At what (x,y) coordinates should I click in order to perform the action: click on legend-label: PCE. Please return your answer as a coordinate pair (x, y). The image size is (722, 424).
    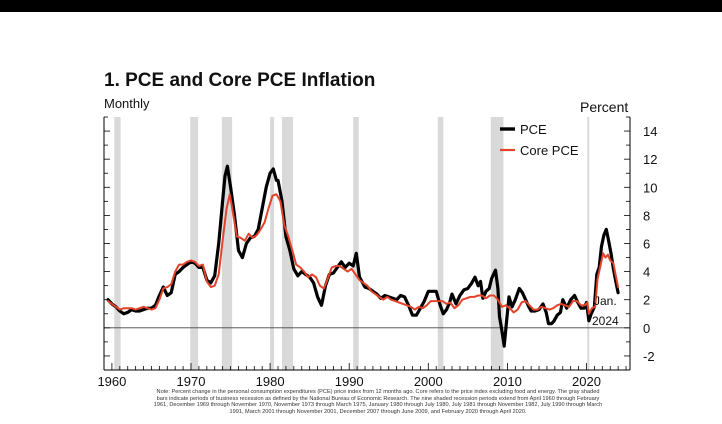
    Looking at the image, I should click on (533, 129).